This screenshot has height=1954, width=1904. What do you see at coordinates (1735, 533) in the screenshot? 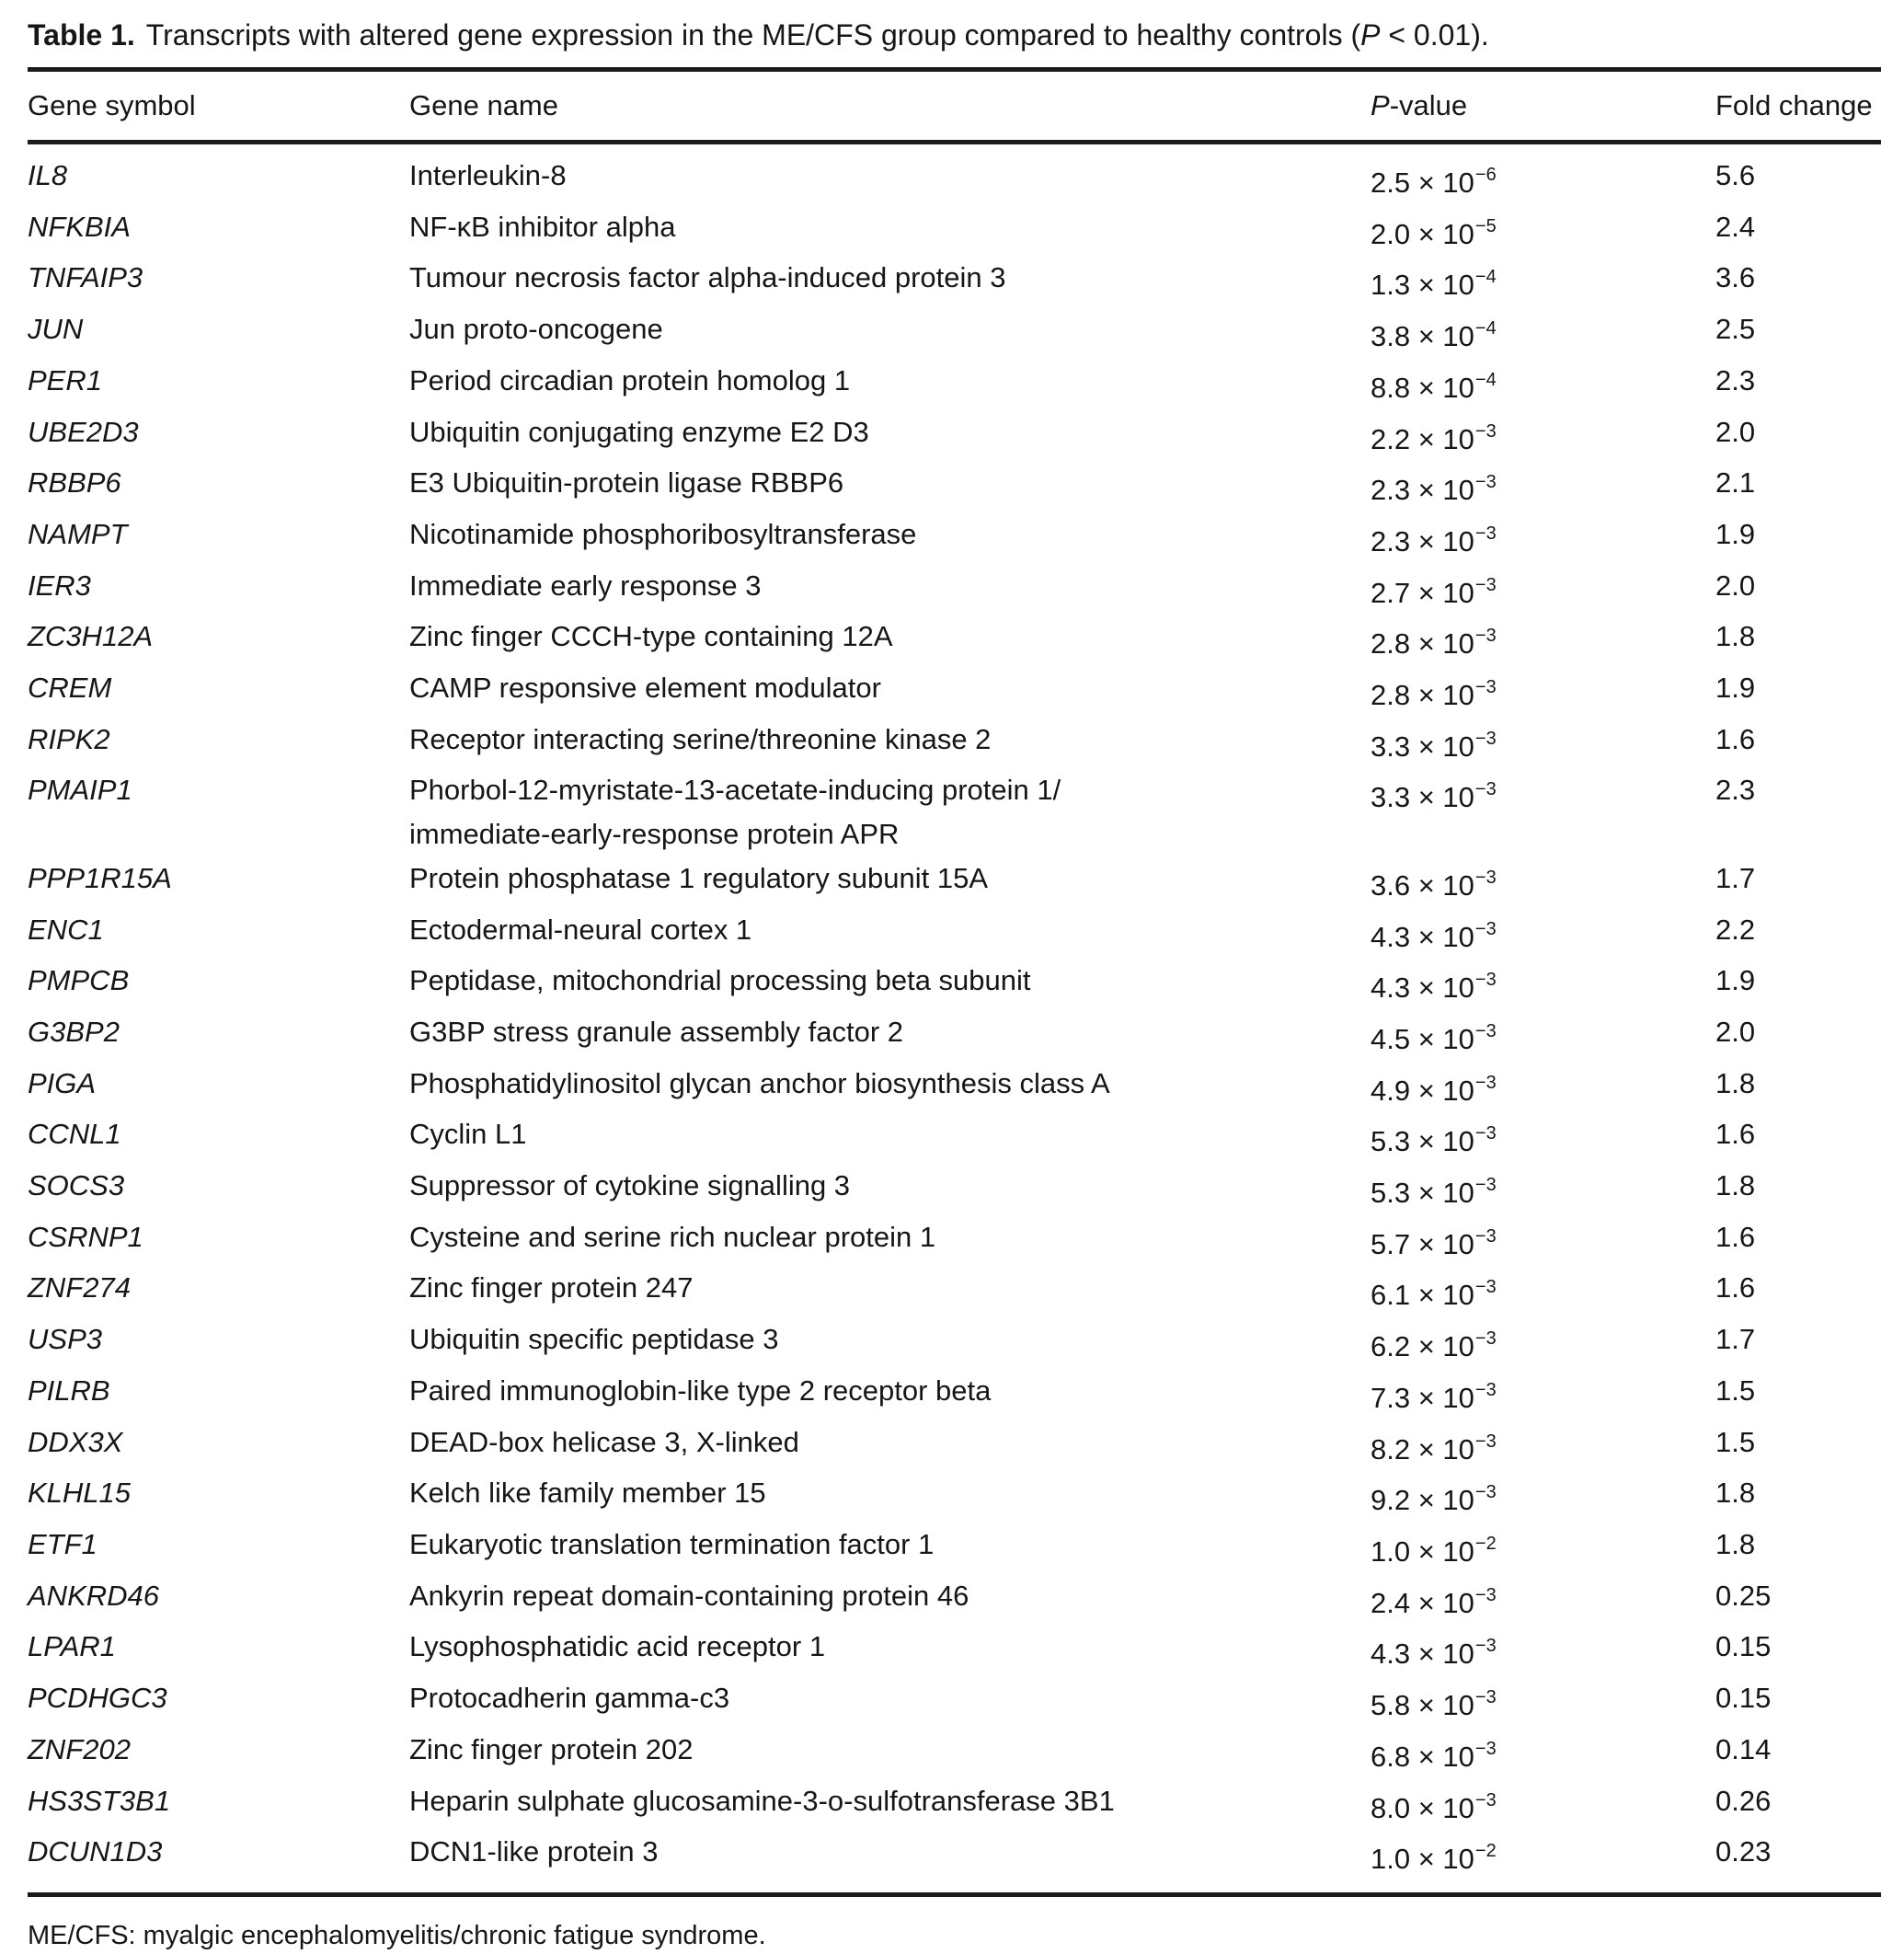
I see `fold-change-value: 1.9` at bounding box center [1735, 533].